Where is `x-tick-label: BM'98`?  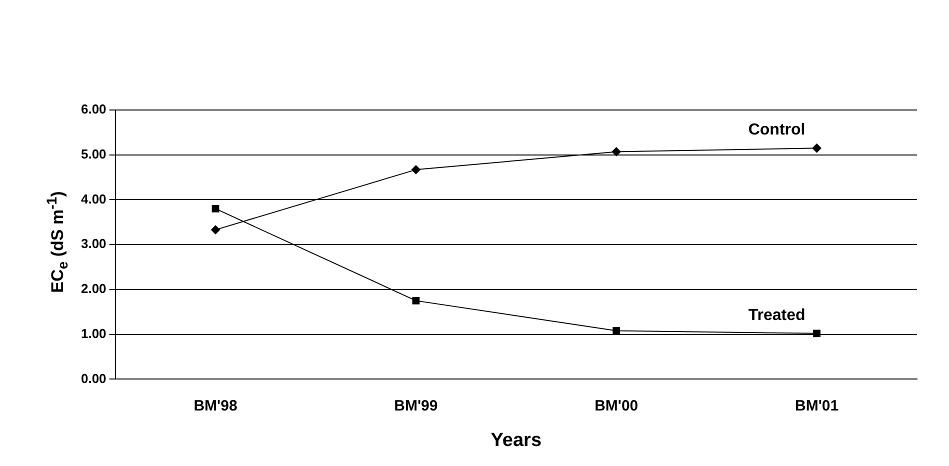
x-tick-label: BM'98 is located at coordinates (216, 405).